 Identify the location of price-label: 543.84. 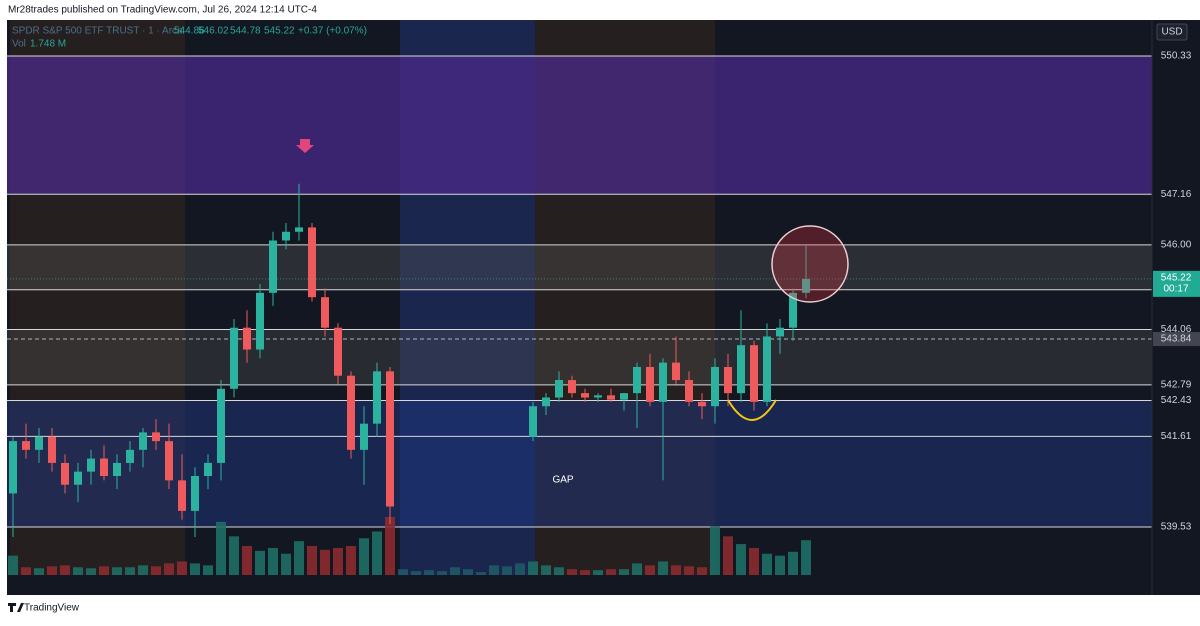
(1176, 339).